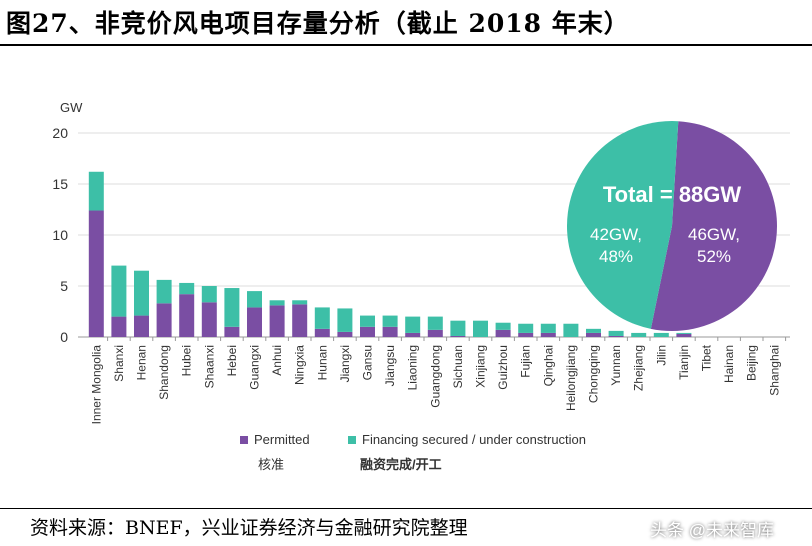  I want to click on x-tick-label: Shandong, so click(164, 372).